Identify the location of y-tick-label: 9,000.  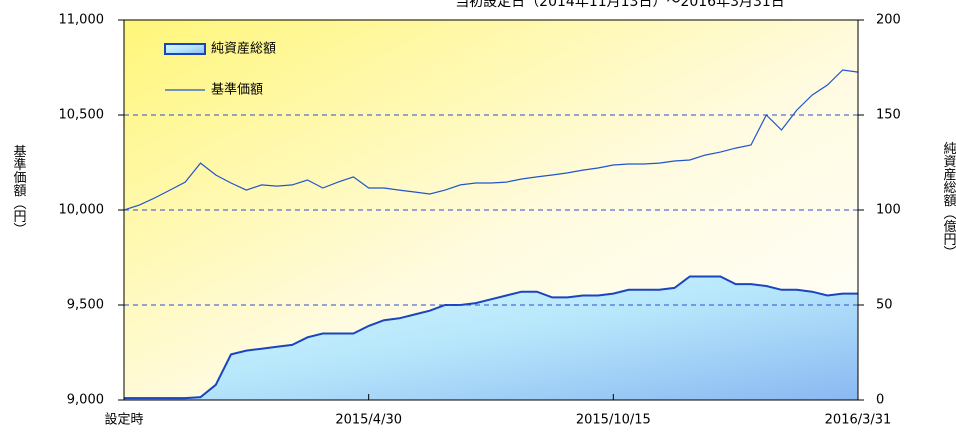
(85, 400).